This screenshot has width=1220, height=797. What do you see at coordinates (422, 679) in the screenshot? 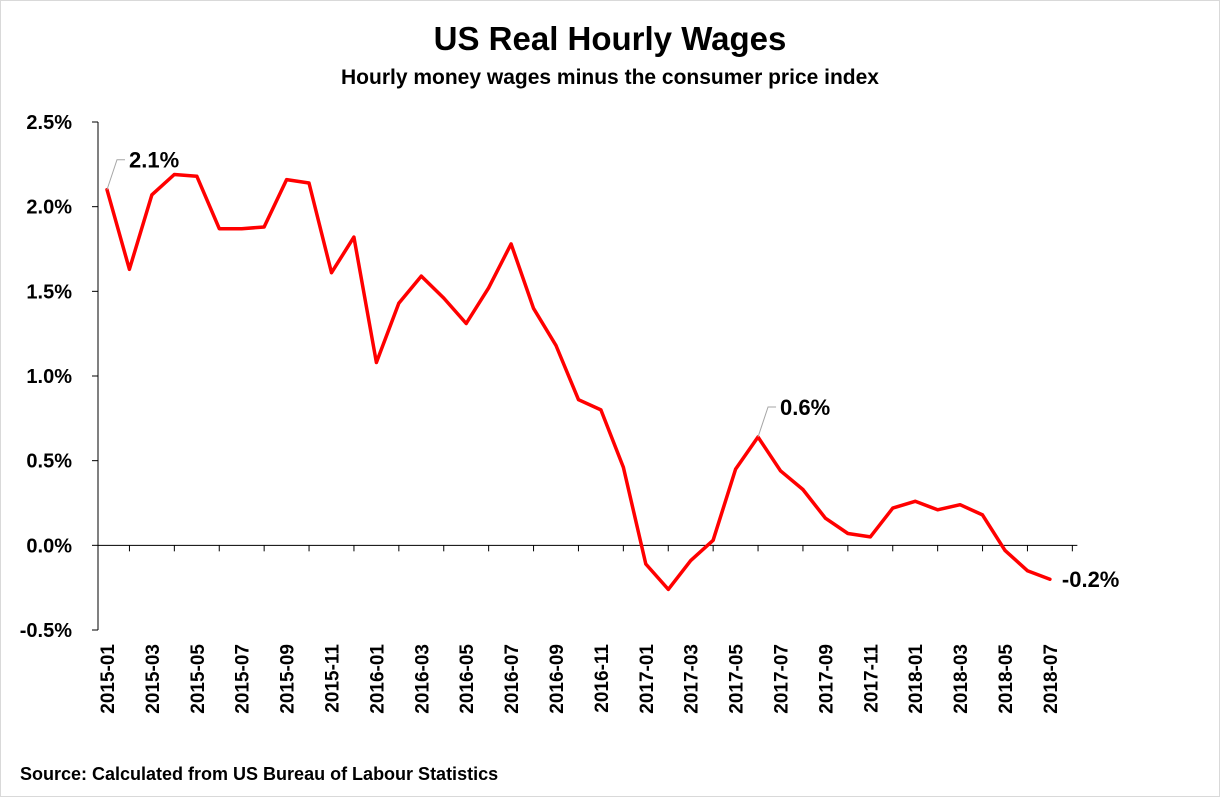
I see `x-tick-label: 2016-03` at bounding box center [422, 679].